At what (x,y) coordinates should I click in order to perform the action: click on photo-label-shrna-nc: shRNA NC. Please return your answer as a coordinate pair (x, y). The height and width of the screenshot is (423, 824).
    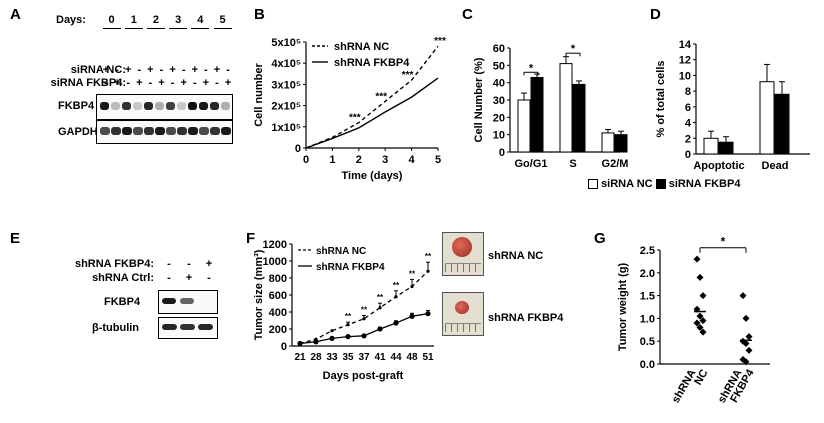
    Looking at the image, I should click on (516, 256).